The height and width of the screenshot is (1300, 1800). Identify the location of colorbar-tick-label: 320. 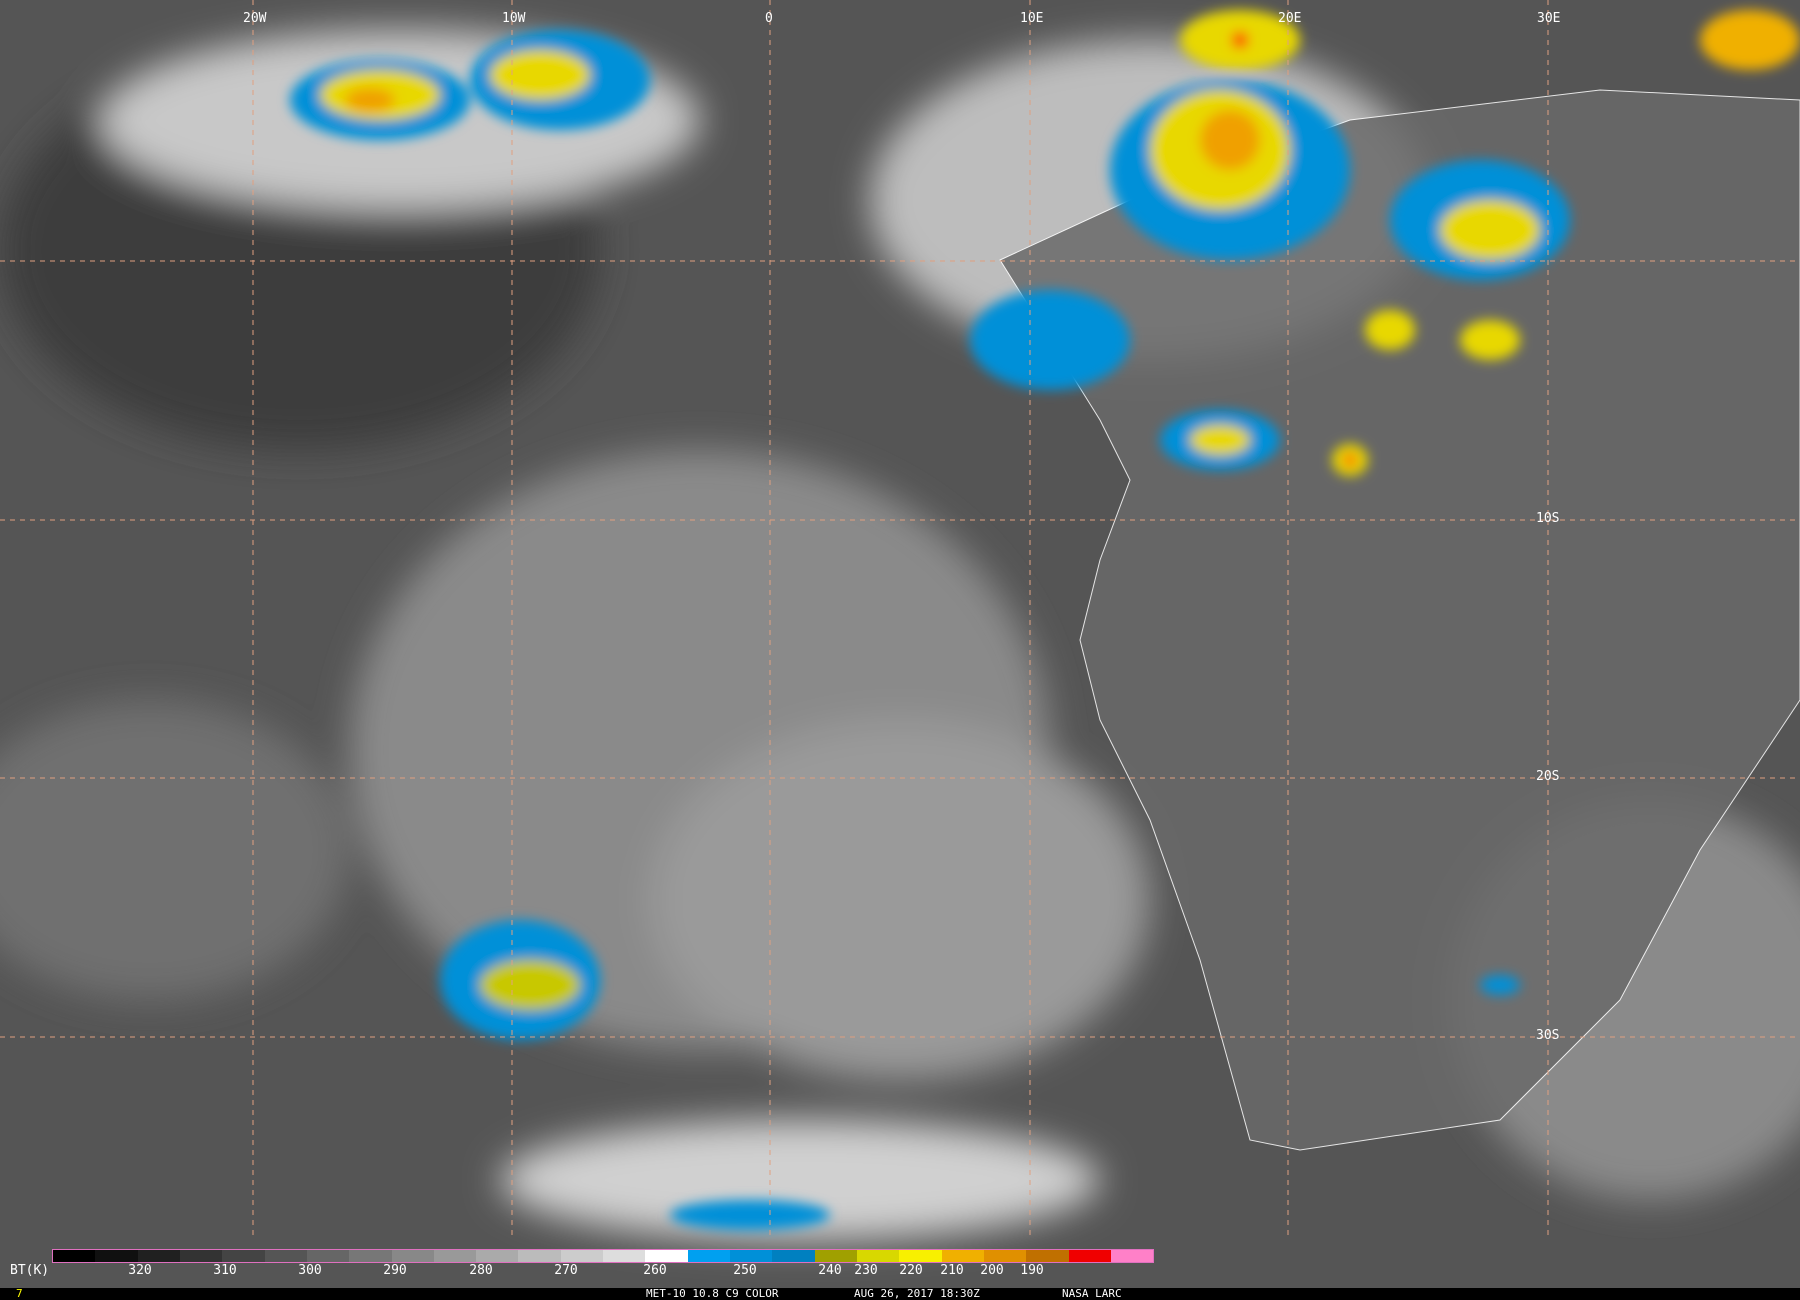
(140, 1270).